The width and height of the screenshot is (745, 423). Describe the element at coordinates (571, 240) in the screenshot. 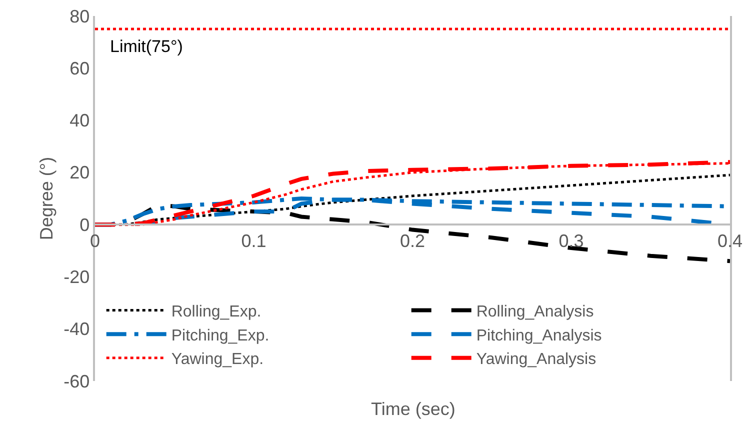

I see `x-tick-label: 0.3` at that location.